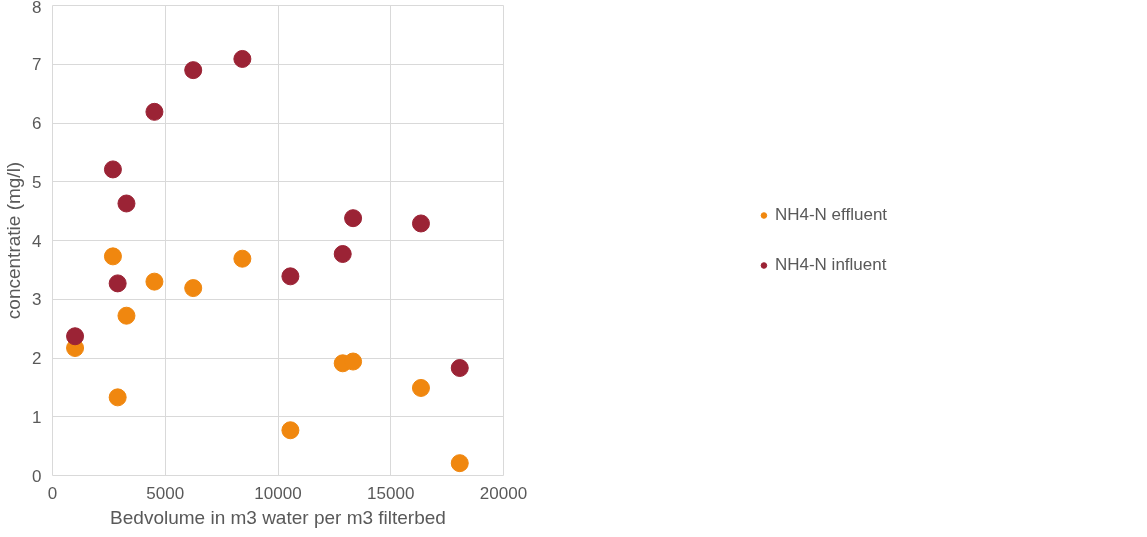 The image size is (1147, 537). Describe the element at coordinates (37, 241) in the screenshot. I see `y-tick-label: 4` at that location.